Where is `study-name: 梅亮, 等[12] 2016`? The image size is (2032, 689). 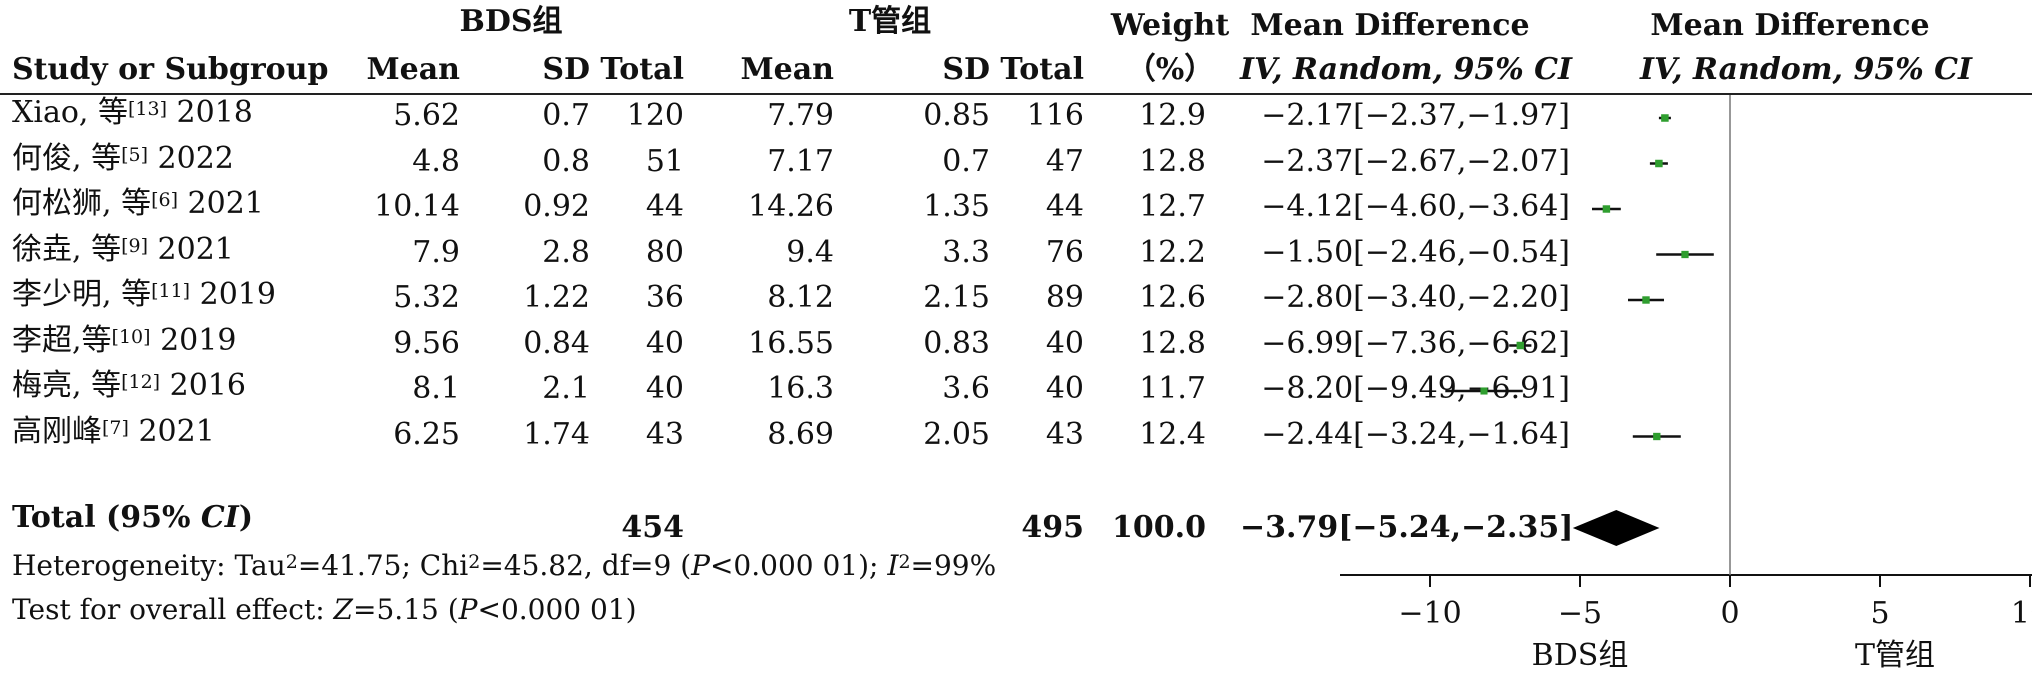 study-name: 梅亮, 等[12] 2016 is located at coordinates (129, 385).